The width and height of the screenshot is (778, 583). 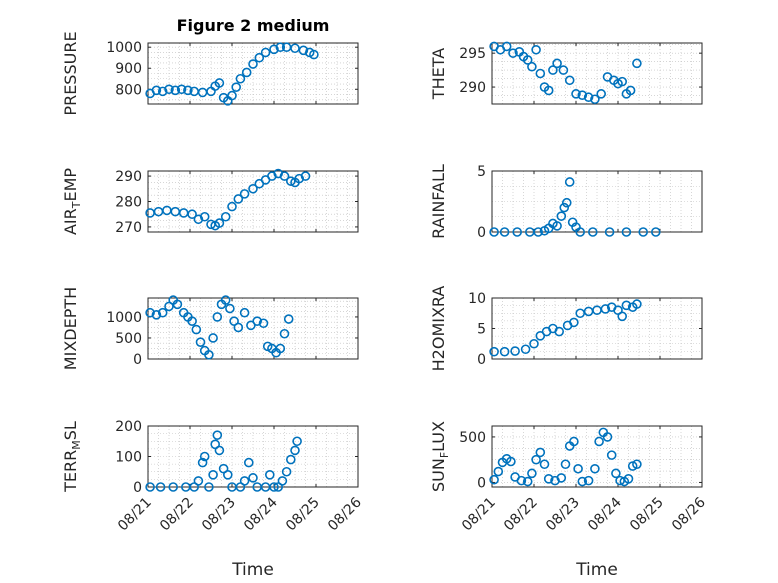 I want to click on subplot-pressure: 800 900 1000 PRESSURE Figure 2 medium, so click(x=210, y=66).